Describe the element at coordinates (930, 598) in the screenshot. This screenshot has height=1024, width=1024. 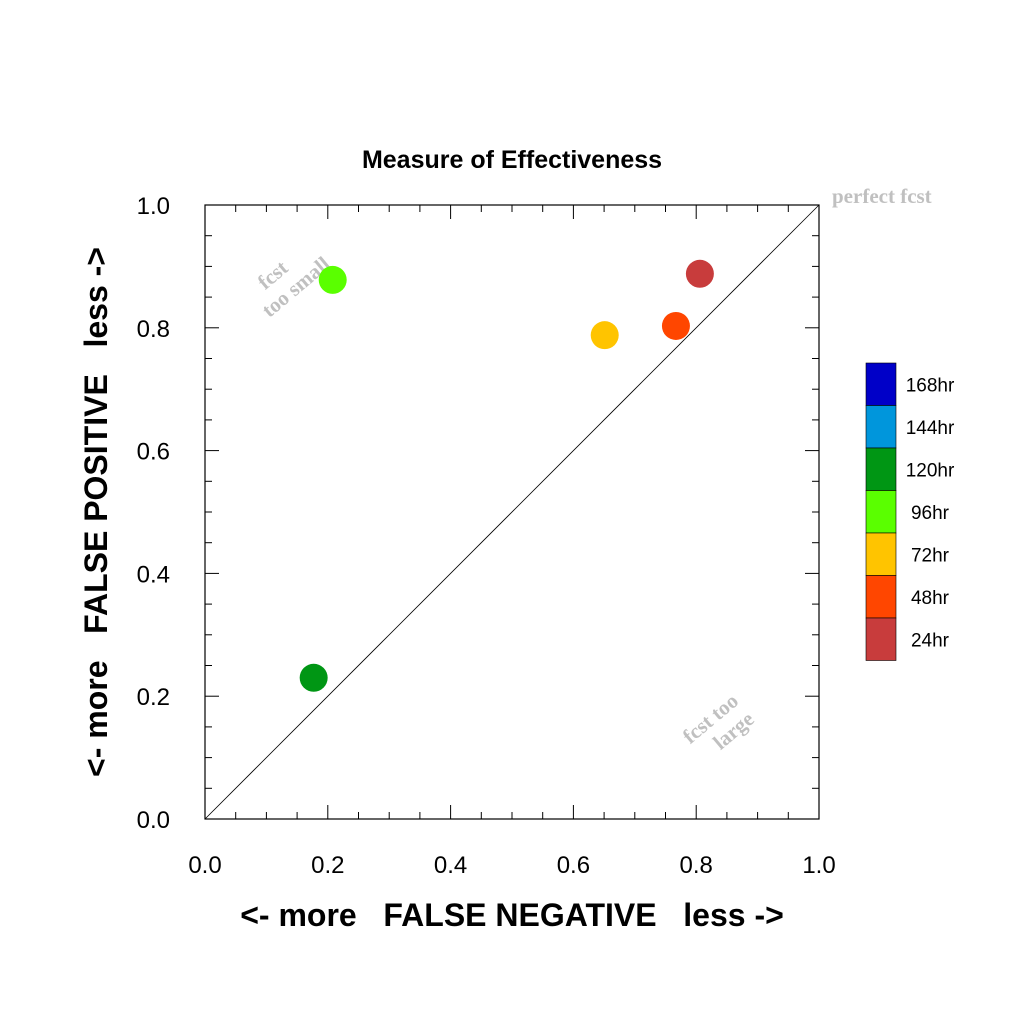
I see `legend-label-48hr: 48hr` at that location.